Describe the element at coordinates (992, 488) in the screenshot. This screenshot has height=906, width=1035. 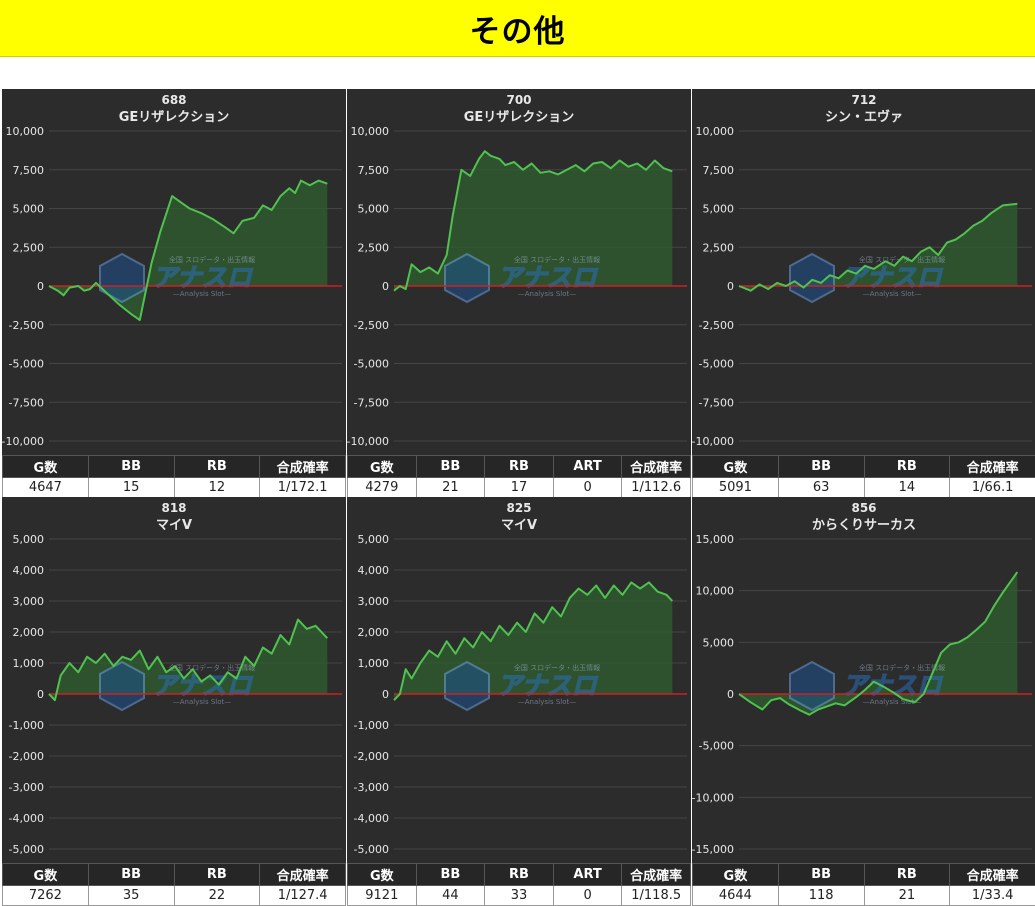
I see `stats-value-cell: 1/66.1` at that location.